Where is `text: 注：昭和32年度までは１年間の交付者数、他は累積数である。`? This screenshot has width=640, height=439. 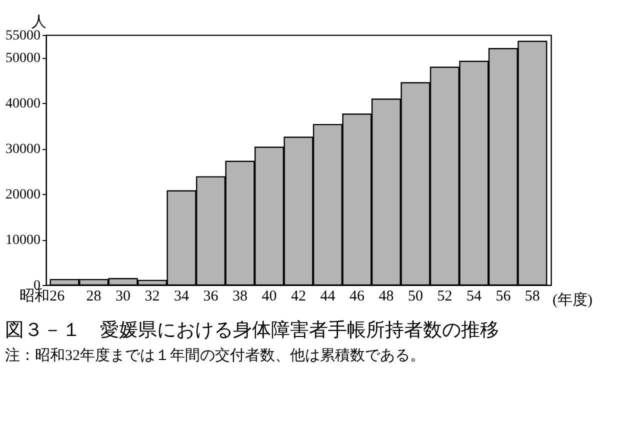
text: 注：昭和32年度までは１年間の交付者数、他は累積数である。 is located at coordinates (215, 355).